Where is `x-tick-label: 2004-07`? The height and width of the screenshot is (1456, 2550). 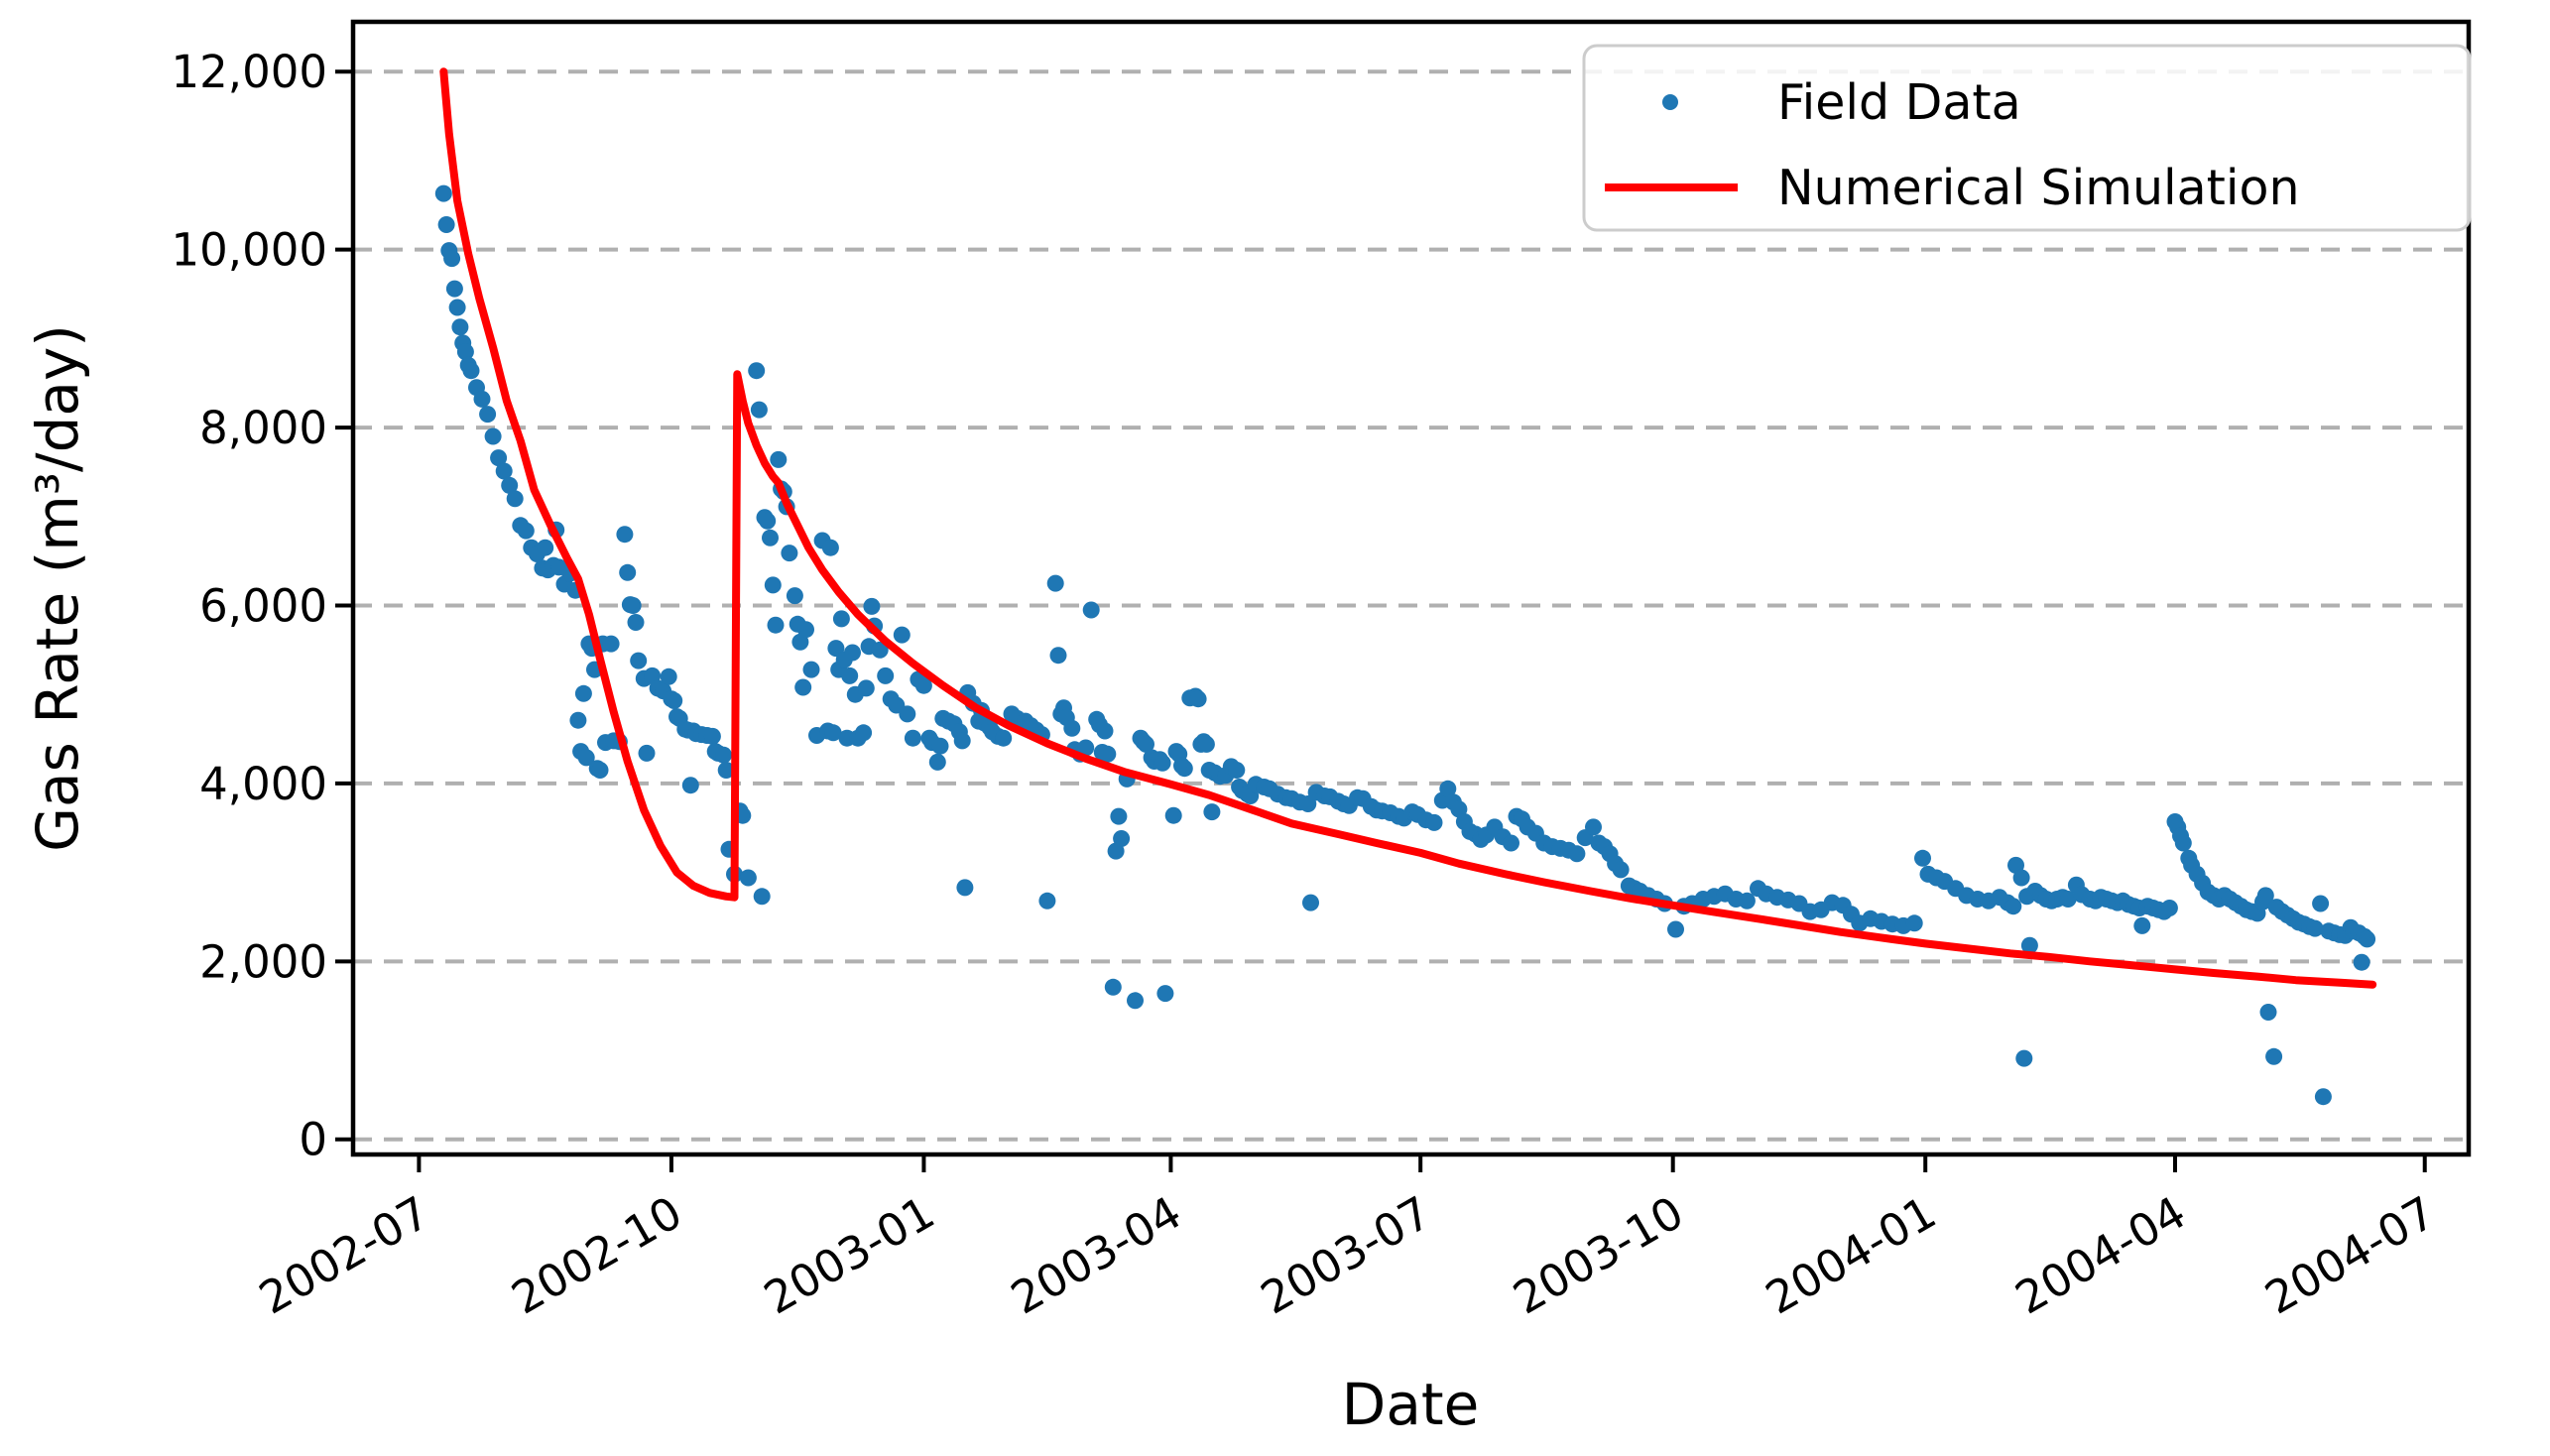
x-tick-label: 2004-07 is located at coordinates (2350, 1255).